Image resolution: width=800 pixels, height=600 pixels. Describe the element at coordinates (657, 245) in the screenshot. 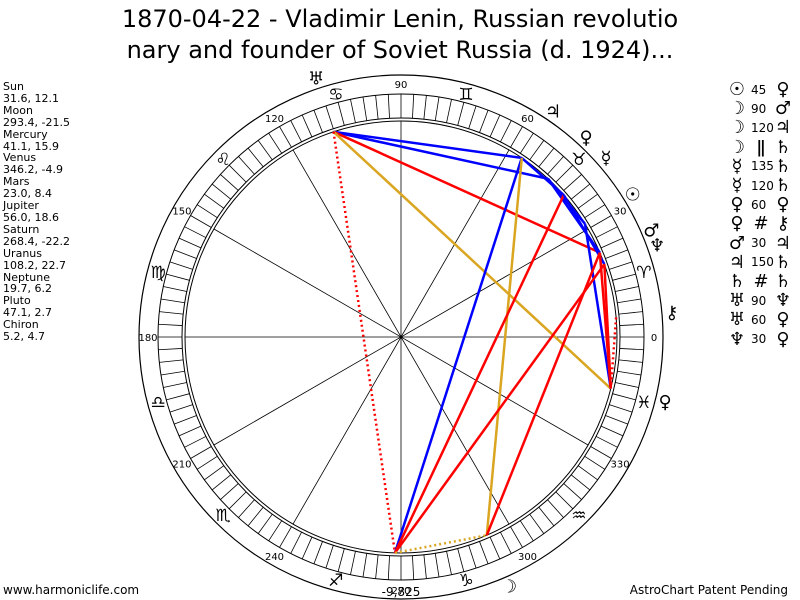

I see `planet-icon: ♆` at that location.